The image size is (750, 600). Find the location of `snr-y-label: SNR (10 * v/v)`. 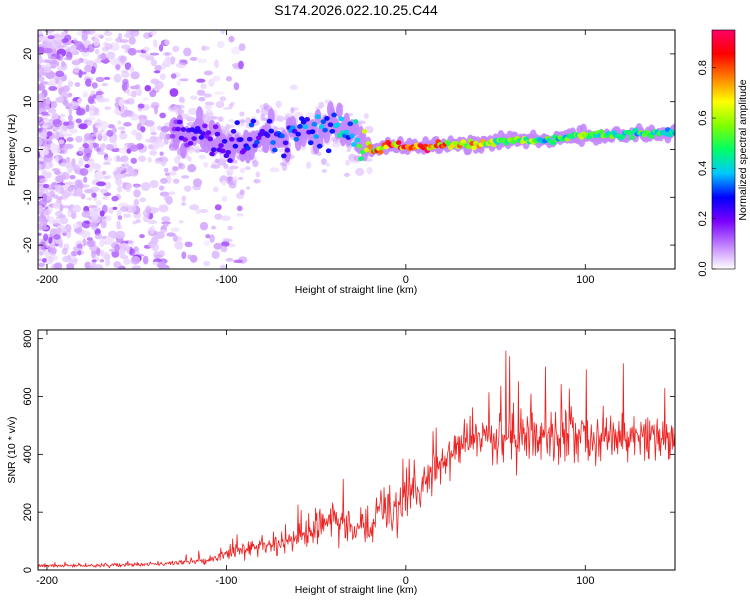

snr-y-label: SNR (10 * v/v) is located at coordinates (12, 449).